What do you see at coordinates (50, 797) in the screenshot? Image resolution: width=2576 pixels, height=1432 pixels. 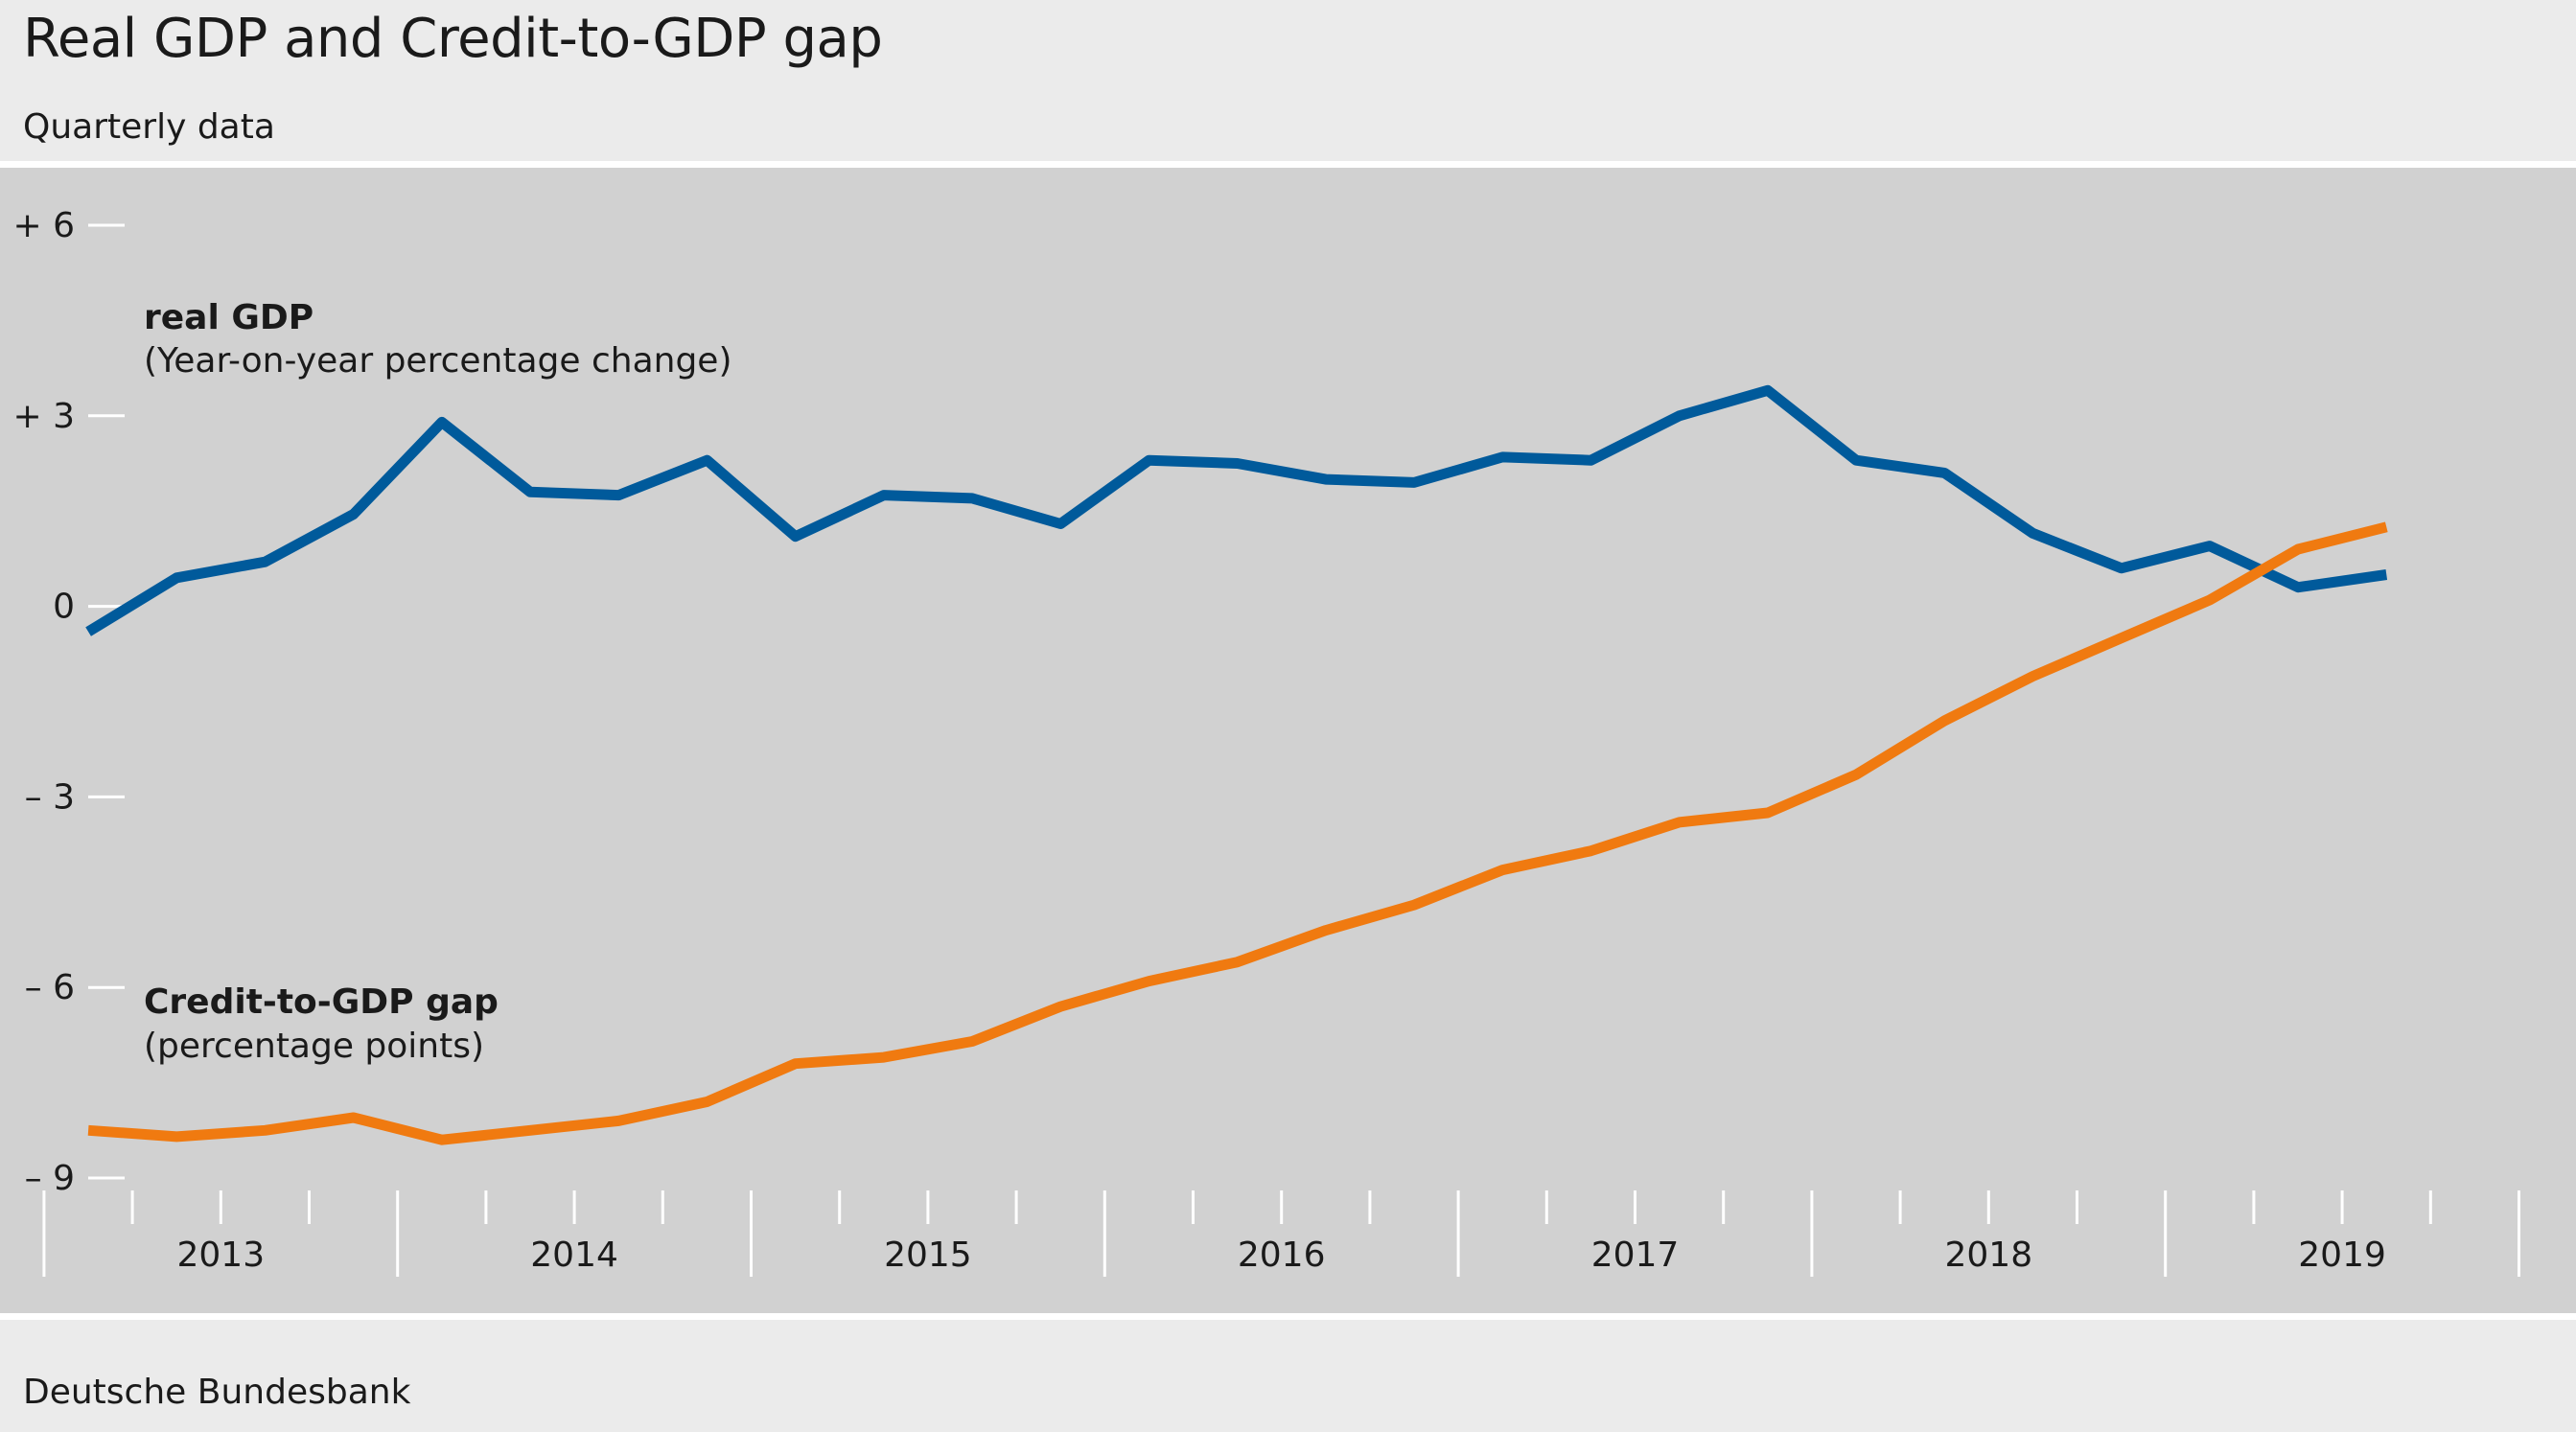 I see `y-tick-label: – 3` at bounding box center [50, 797].